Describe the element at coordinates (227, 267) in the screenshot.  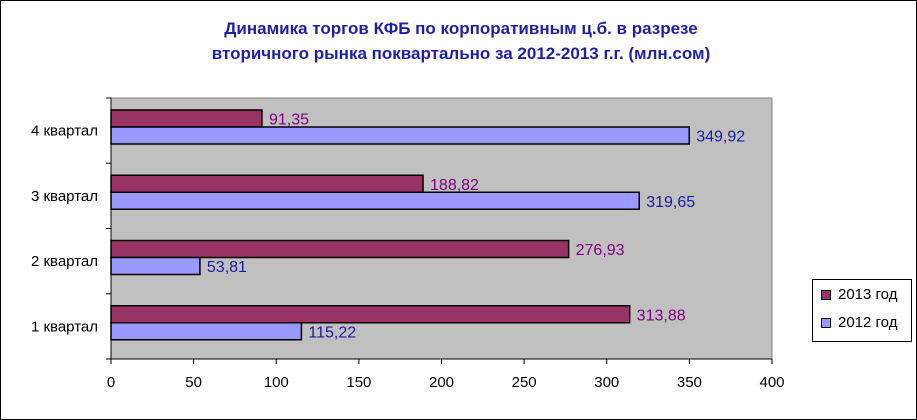
I see `data-label: 53,81` at that location.